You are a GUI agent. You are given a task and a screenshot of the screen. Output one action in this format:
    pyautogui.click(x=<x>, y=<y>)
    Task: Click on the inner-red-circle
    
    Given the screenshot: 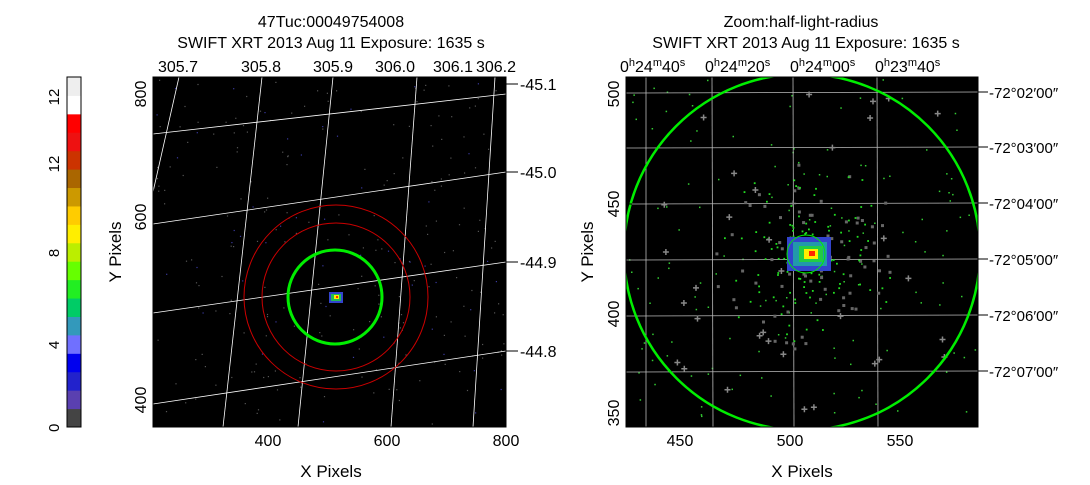 What is the action you would take?
    pyautogui.click(x=336, y=297)
    